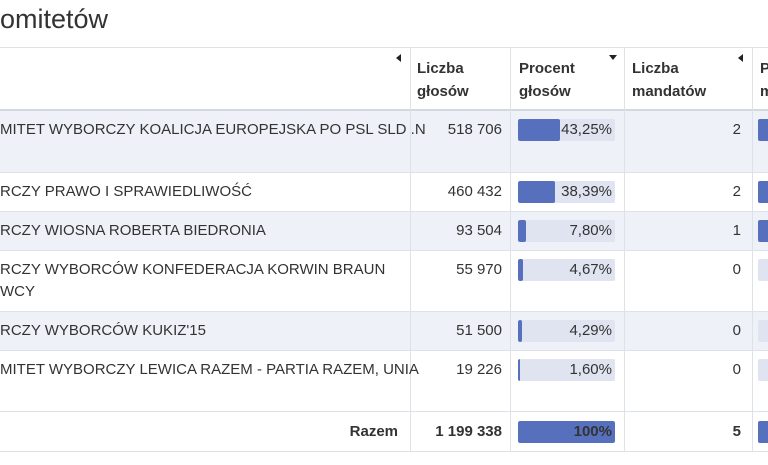  Describe the element at coordinates (586, 129) in the screenshot. I see `percent-label: 43,25%` at that location.